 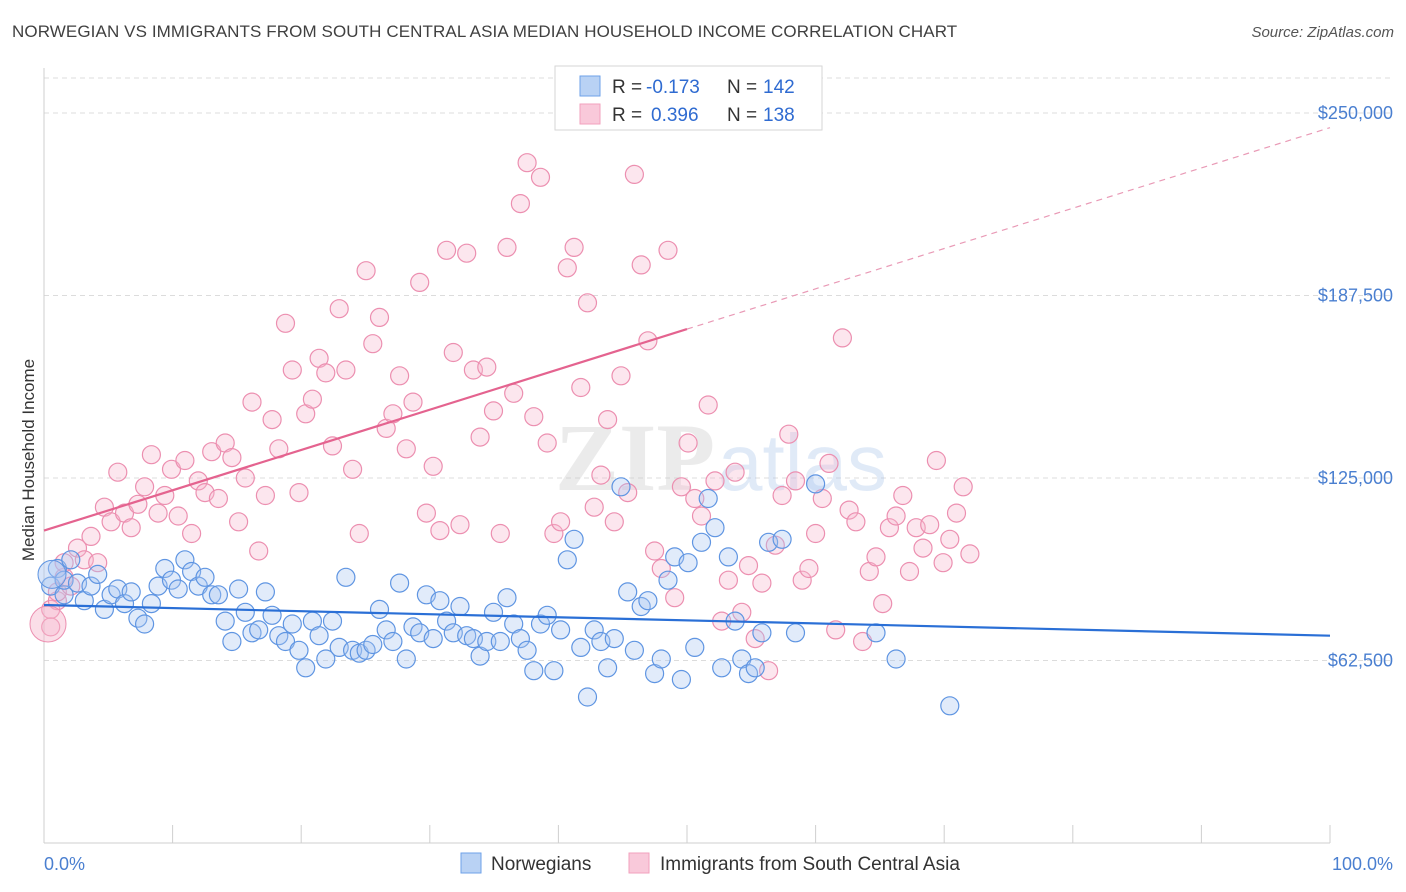 I want to click on legend-bottom-label-pink: Immigrants from South Central Asia, so click(x=810, y=864).